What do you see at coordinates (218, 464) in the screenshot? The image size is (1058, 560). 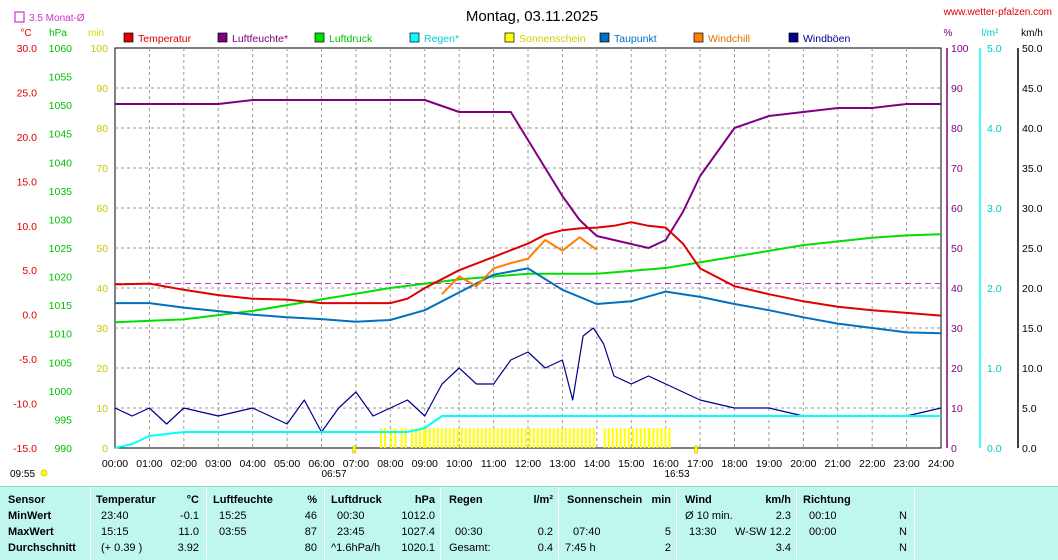 I see `x-tick-label: 03:00` at bounding box center [218, 464].